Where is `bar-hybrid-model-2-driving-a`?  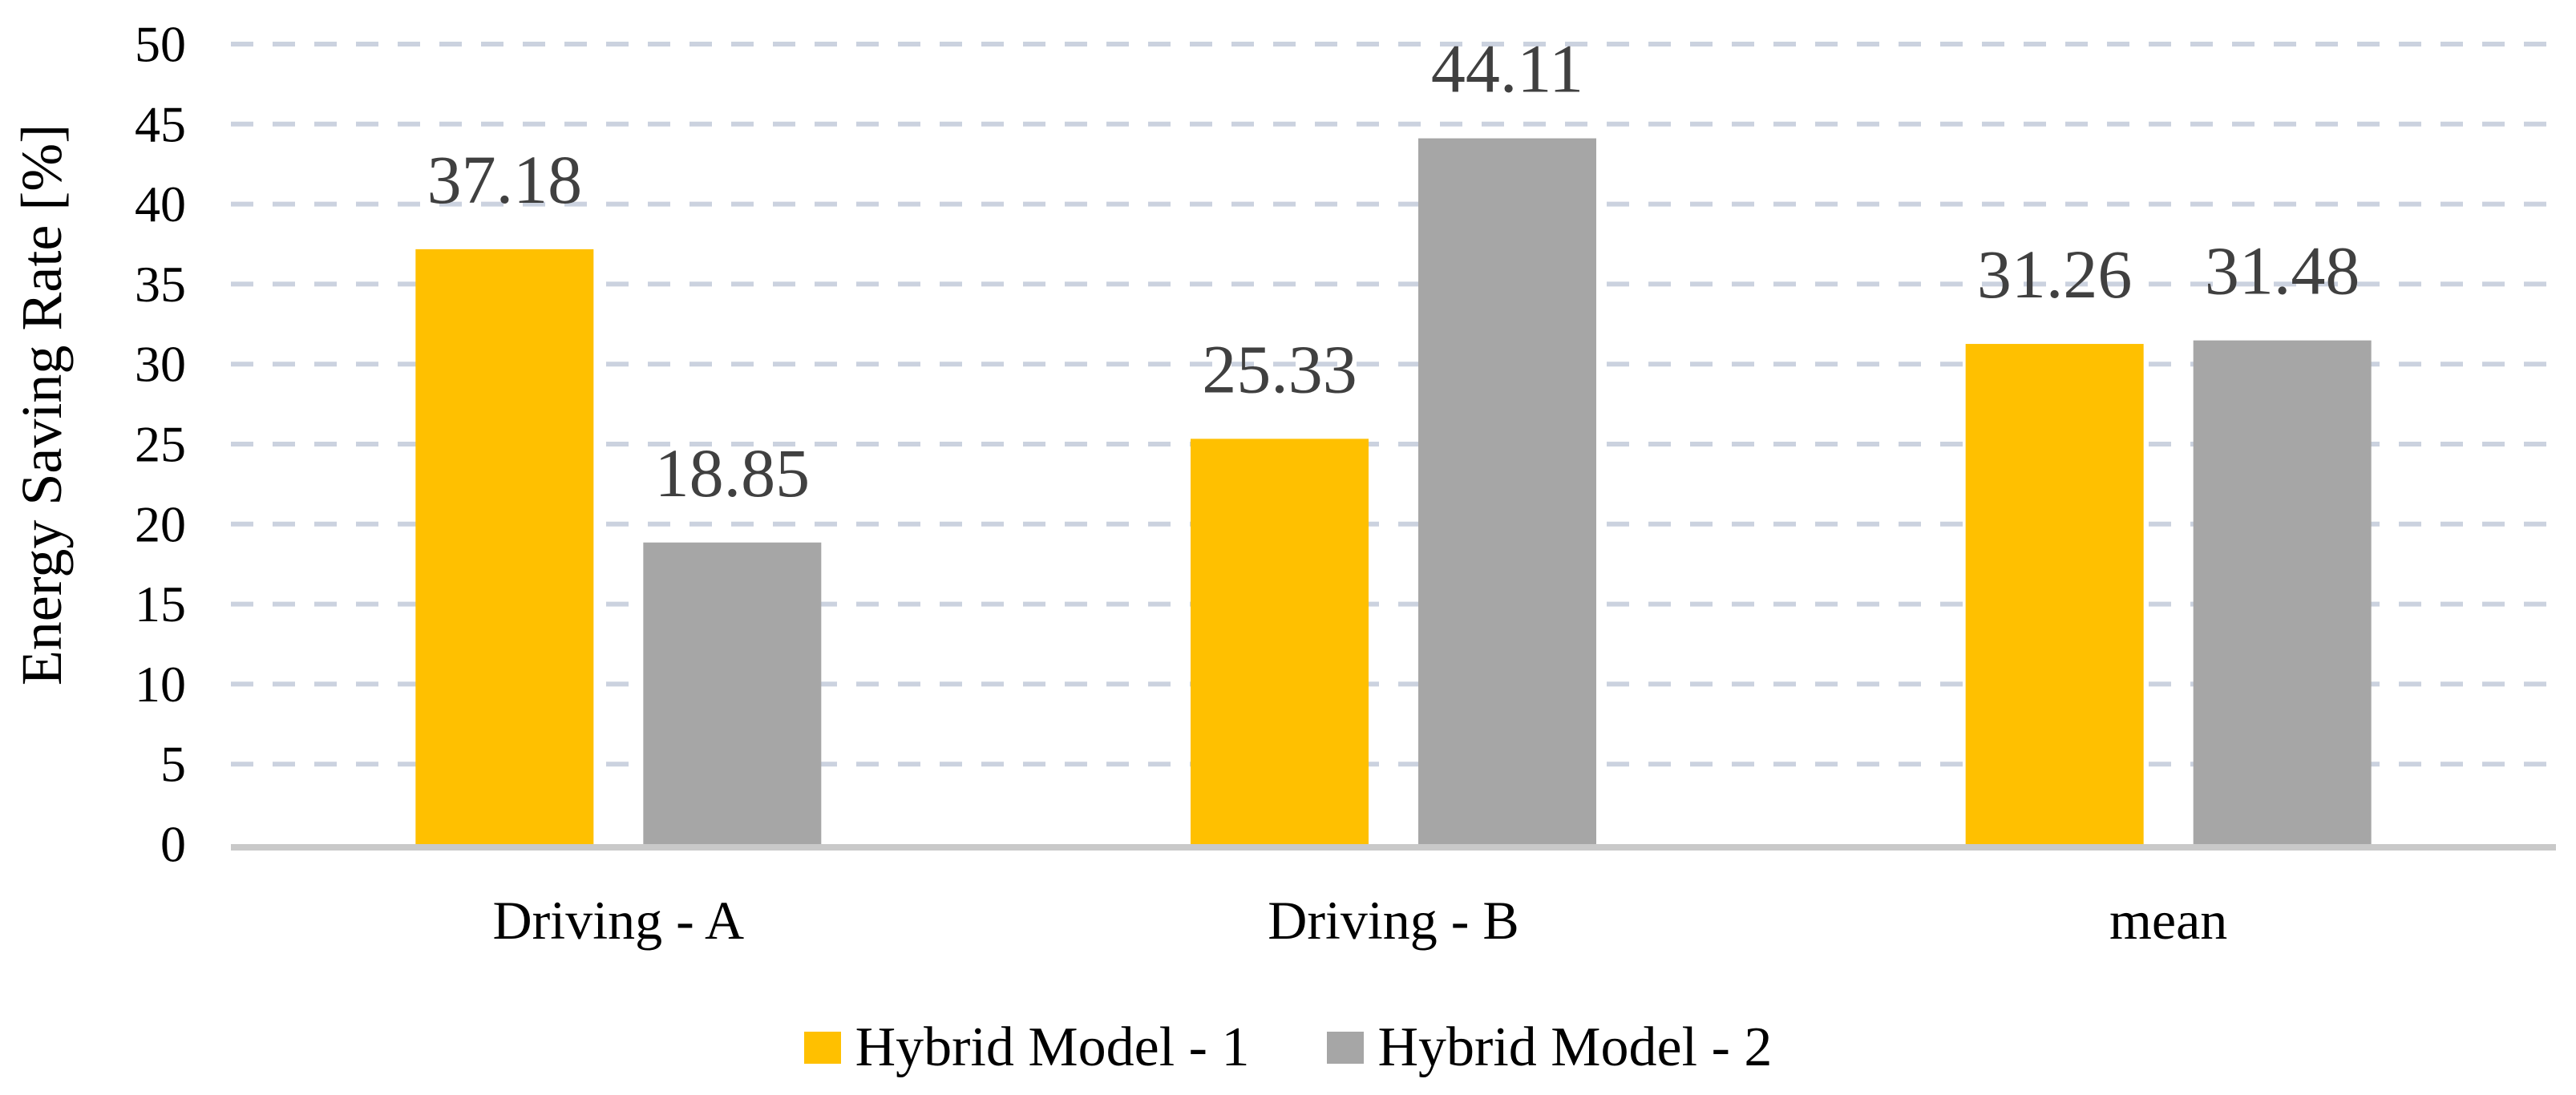 bar-hybrid-model-2-driving-a is located at coordinates (732, 693).